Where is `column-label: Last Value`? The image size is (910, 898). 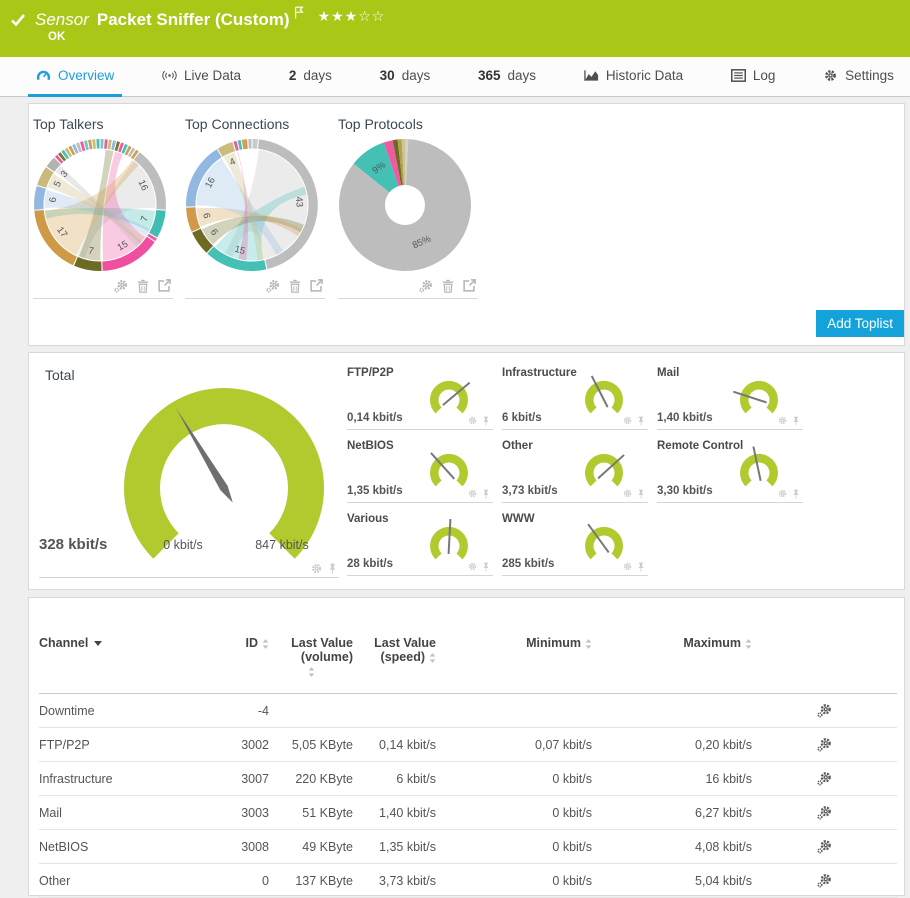
column-label: Last Value is located at coordinates (322, 643).